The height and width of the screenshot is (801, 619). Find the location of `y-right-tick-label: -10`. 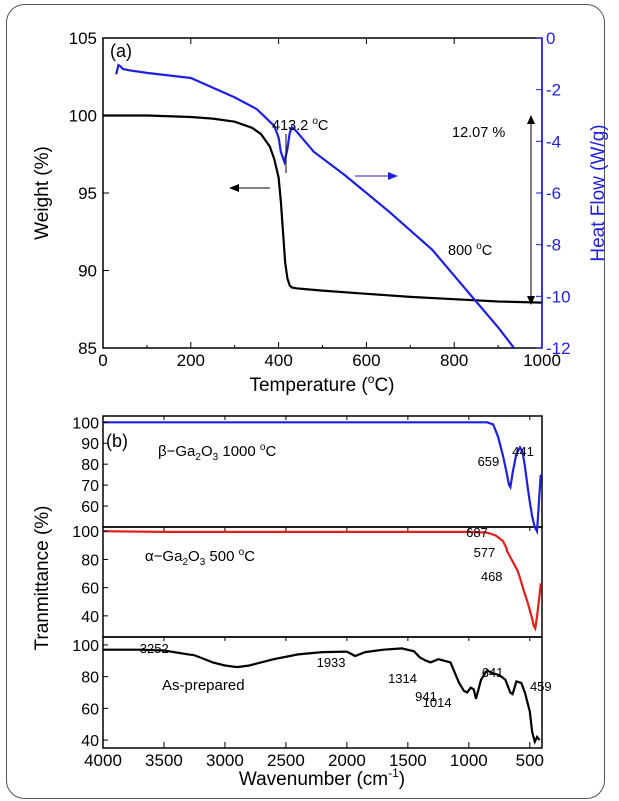

y-right-tick-label: -10 is located at coordinates (558, 296).